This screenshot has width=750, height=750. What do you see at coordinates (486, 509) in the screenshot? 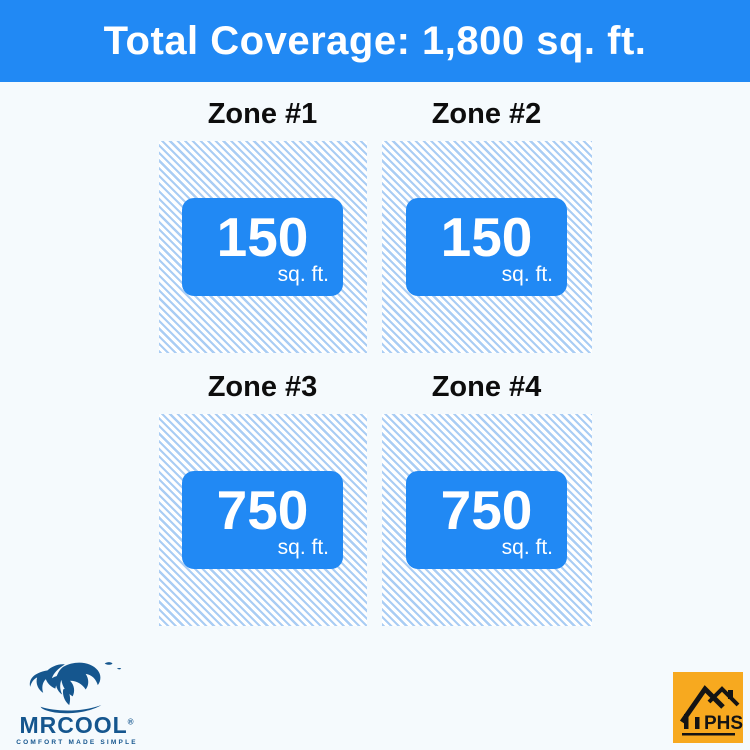
I see `zone-4-coverage-value: 750` at bounding box center [486, 509].